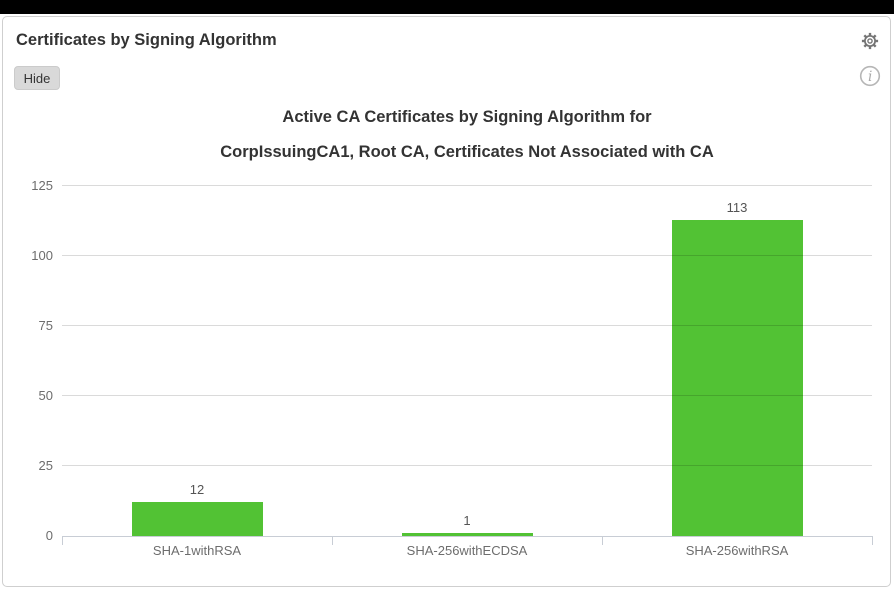  Describe the element at coordinates (467, 550) in the screenshot. I see `x-axis-label-SHA-256withECDSA: SHA-256withECDSA` at that location.